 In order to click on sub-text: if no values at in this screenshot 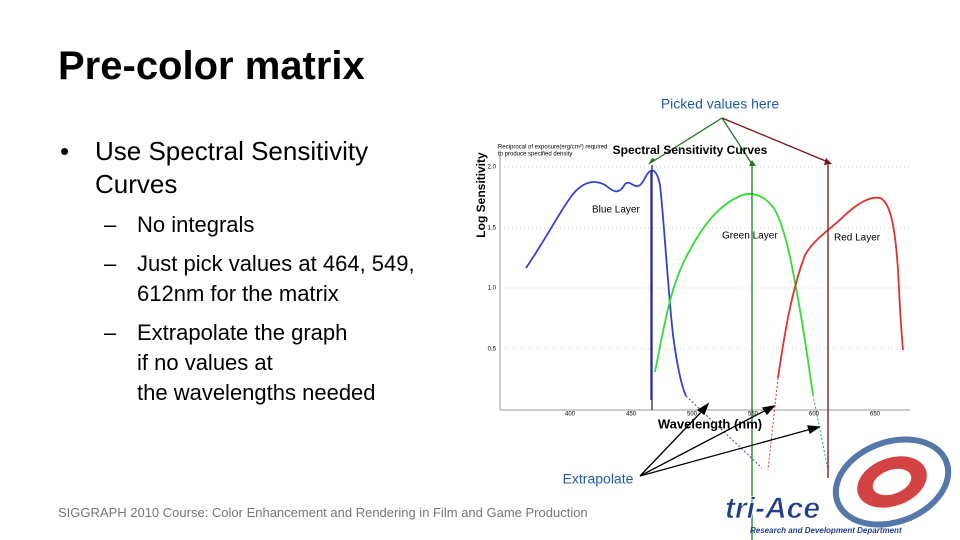, I will do `click(205, 362)`.